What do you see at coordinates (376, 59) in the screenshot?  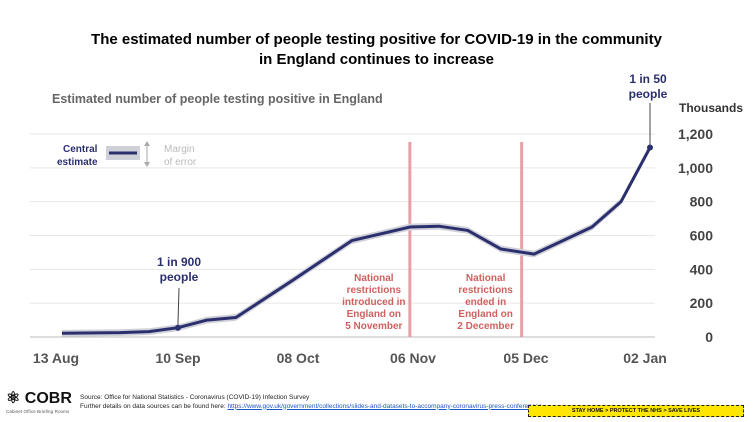 I see `page-title-line-2: in England continues to increase` at bounding box center [376, 59].